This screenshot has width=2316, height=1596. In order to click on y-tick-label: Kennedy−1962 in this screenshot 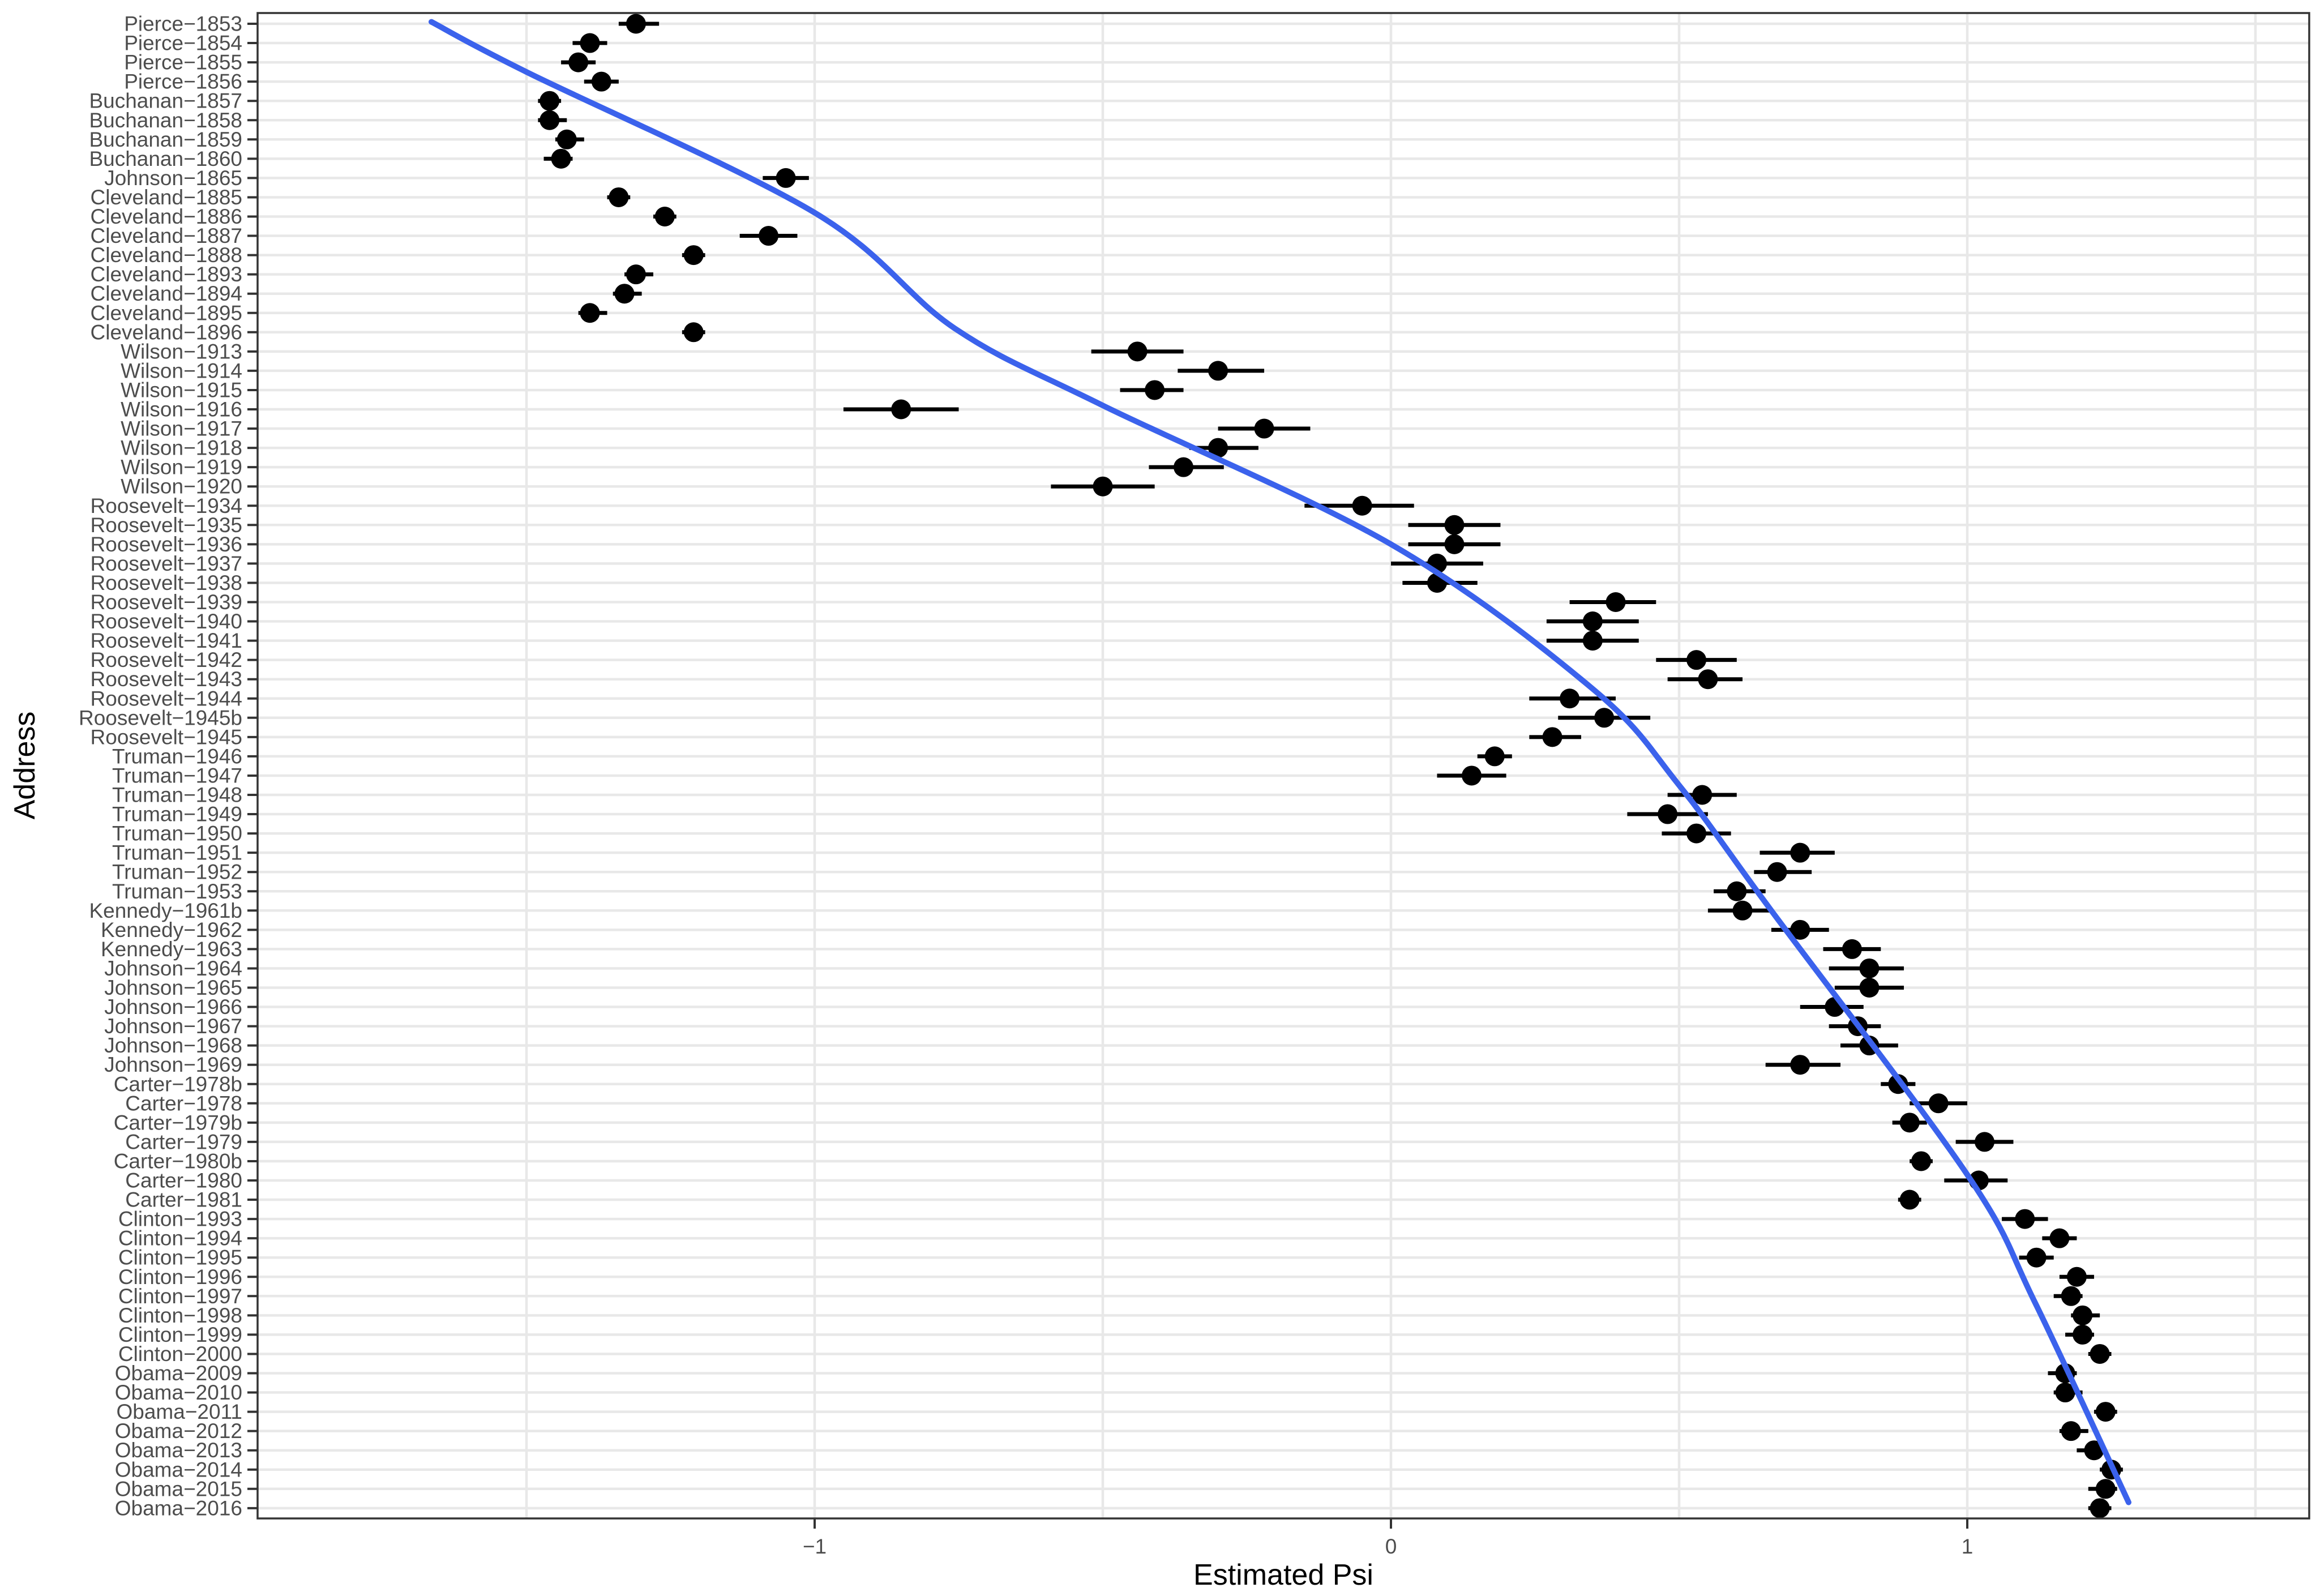, I will do `click(171, 930)`.